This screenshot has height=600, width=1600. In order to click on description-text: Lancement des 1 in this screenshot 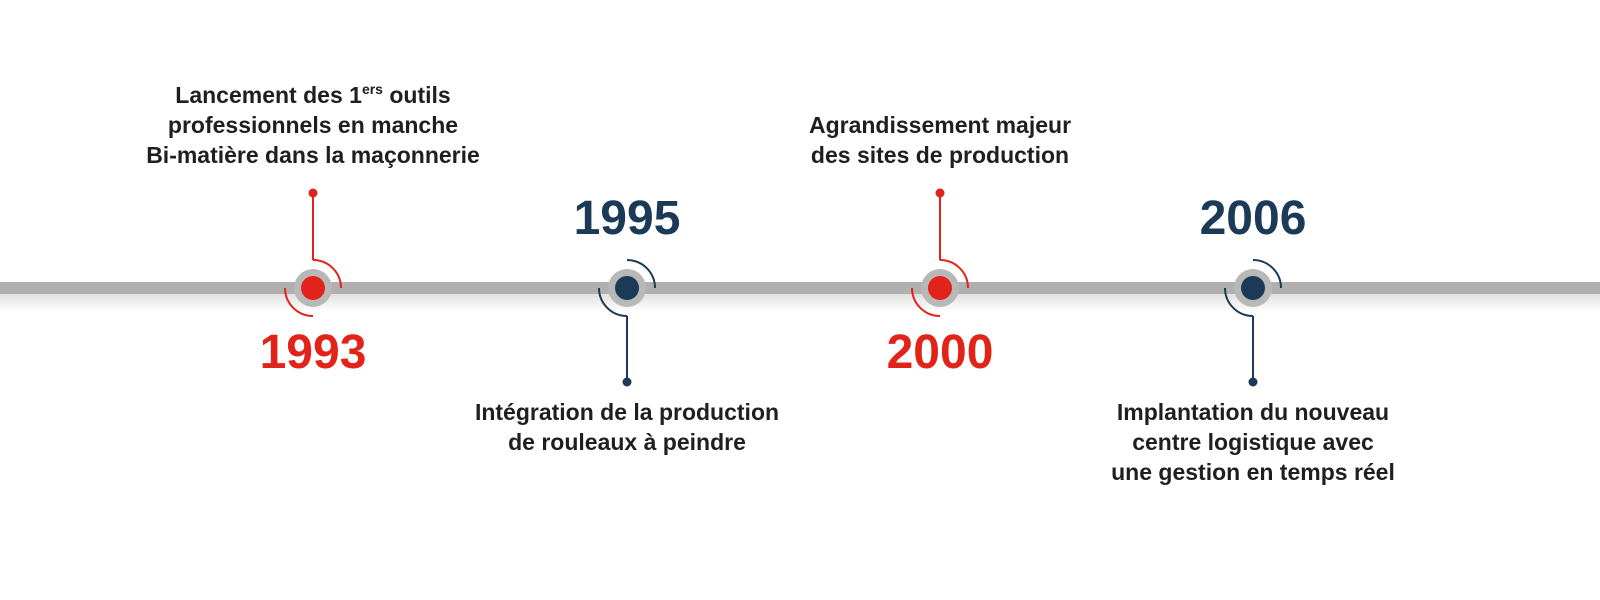, I will do `click(268, 95)`.